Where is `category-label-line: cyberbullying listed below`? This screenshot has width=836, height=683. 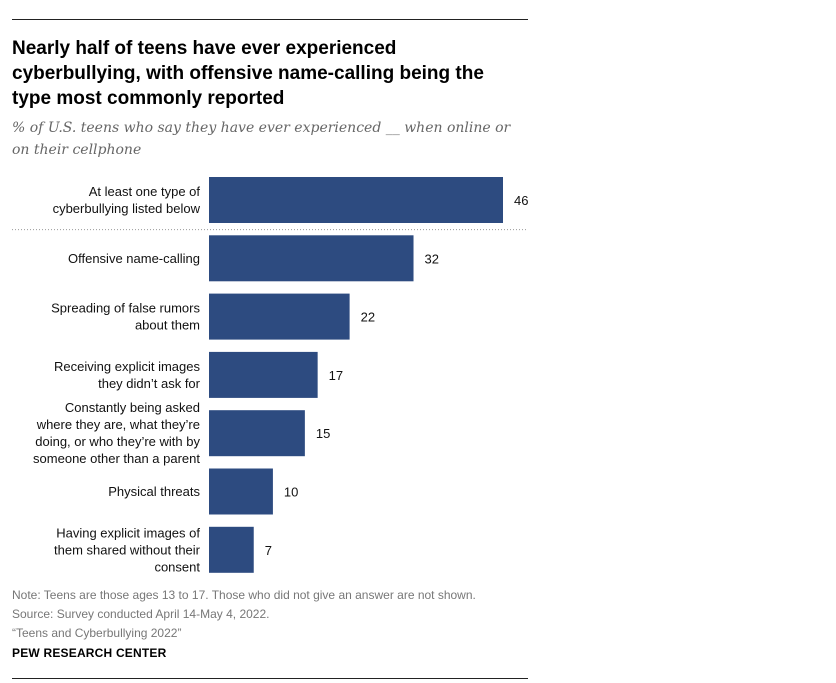
category-label-line: cyberbullying listed below is located at coordinates (127, 208).